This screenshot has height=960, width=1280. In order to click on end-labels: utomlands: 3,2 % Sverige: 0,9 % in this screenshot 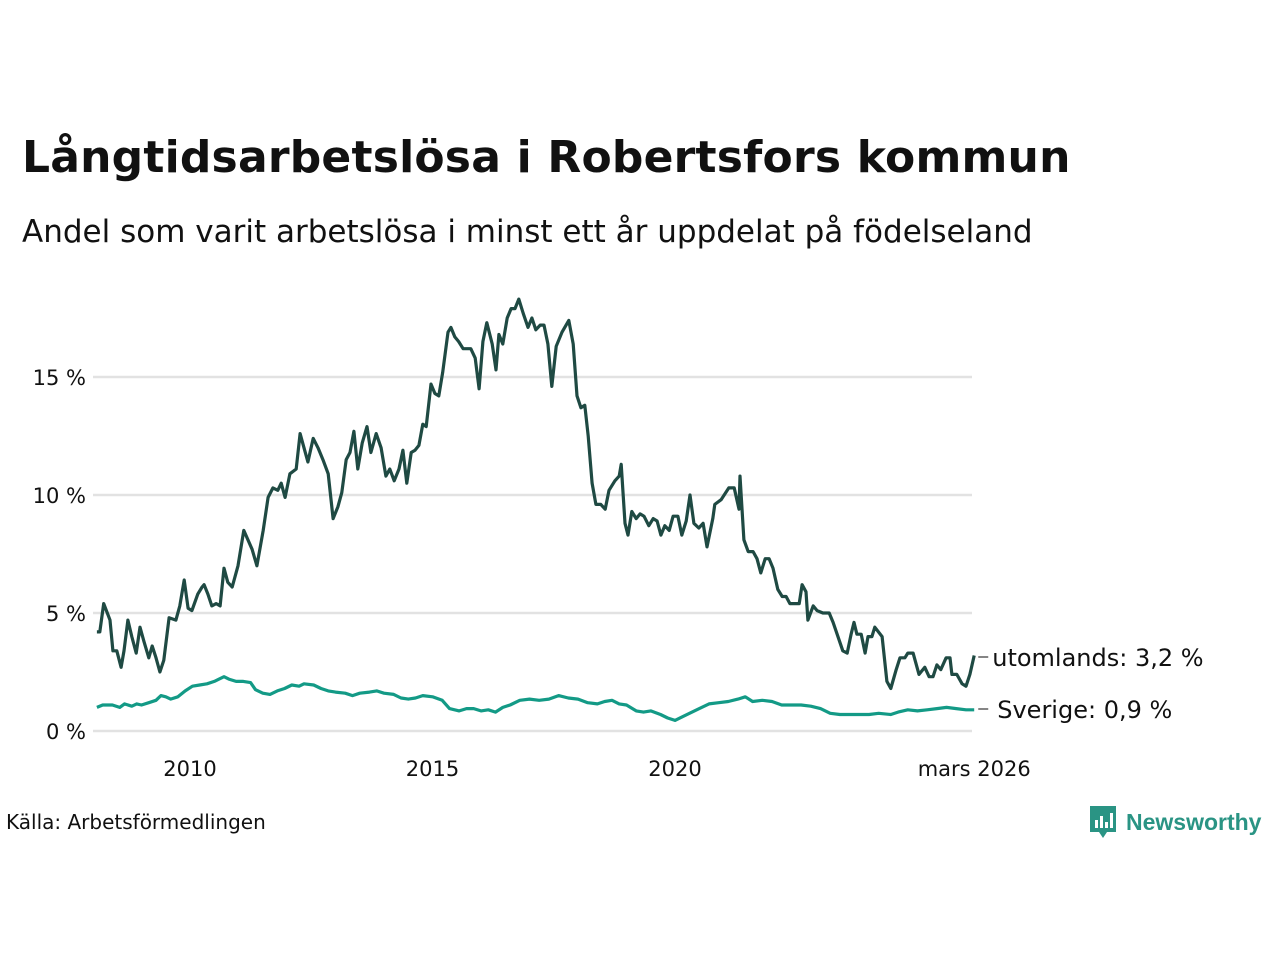, I will do `click(1091, 684)`.